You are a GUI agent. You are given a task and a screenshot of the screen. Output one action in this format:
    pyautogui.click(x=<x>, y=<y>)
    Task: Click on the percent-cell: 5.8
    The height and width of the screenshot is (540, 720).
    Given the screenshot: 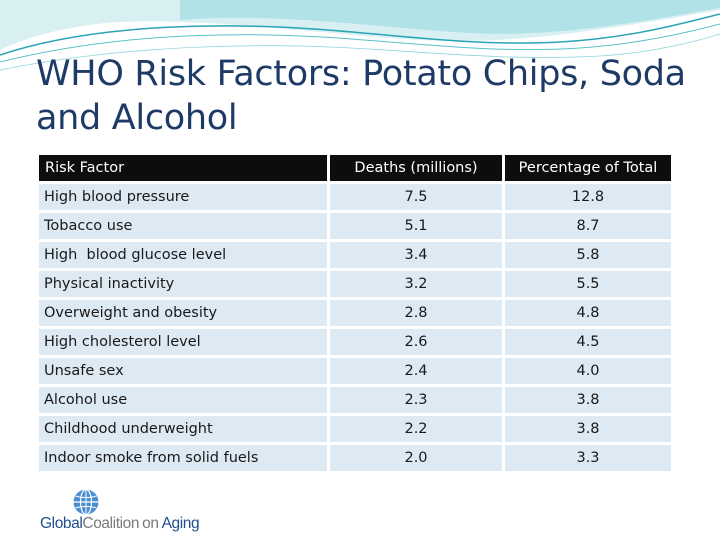 What is the action you would take?
    pyautogui.click(x=588, y=255)
    